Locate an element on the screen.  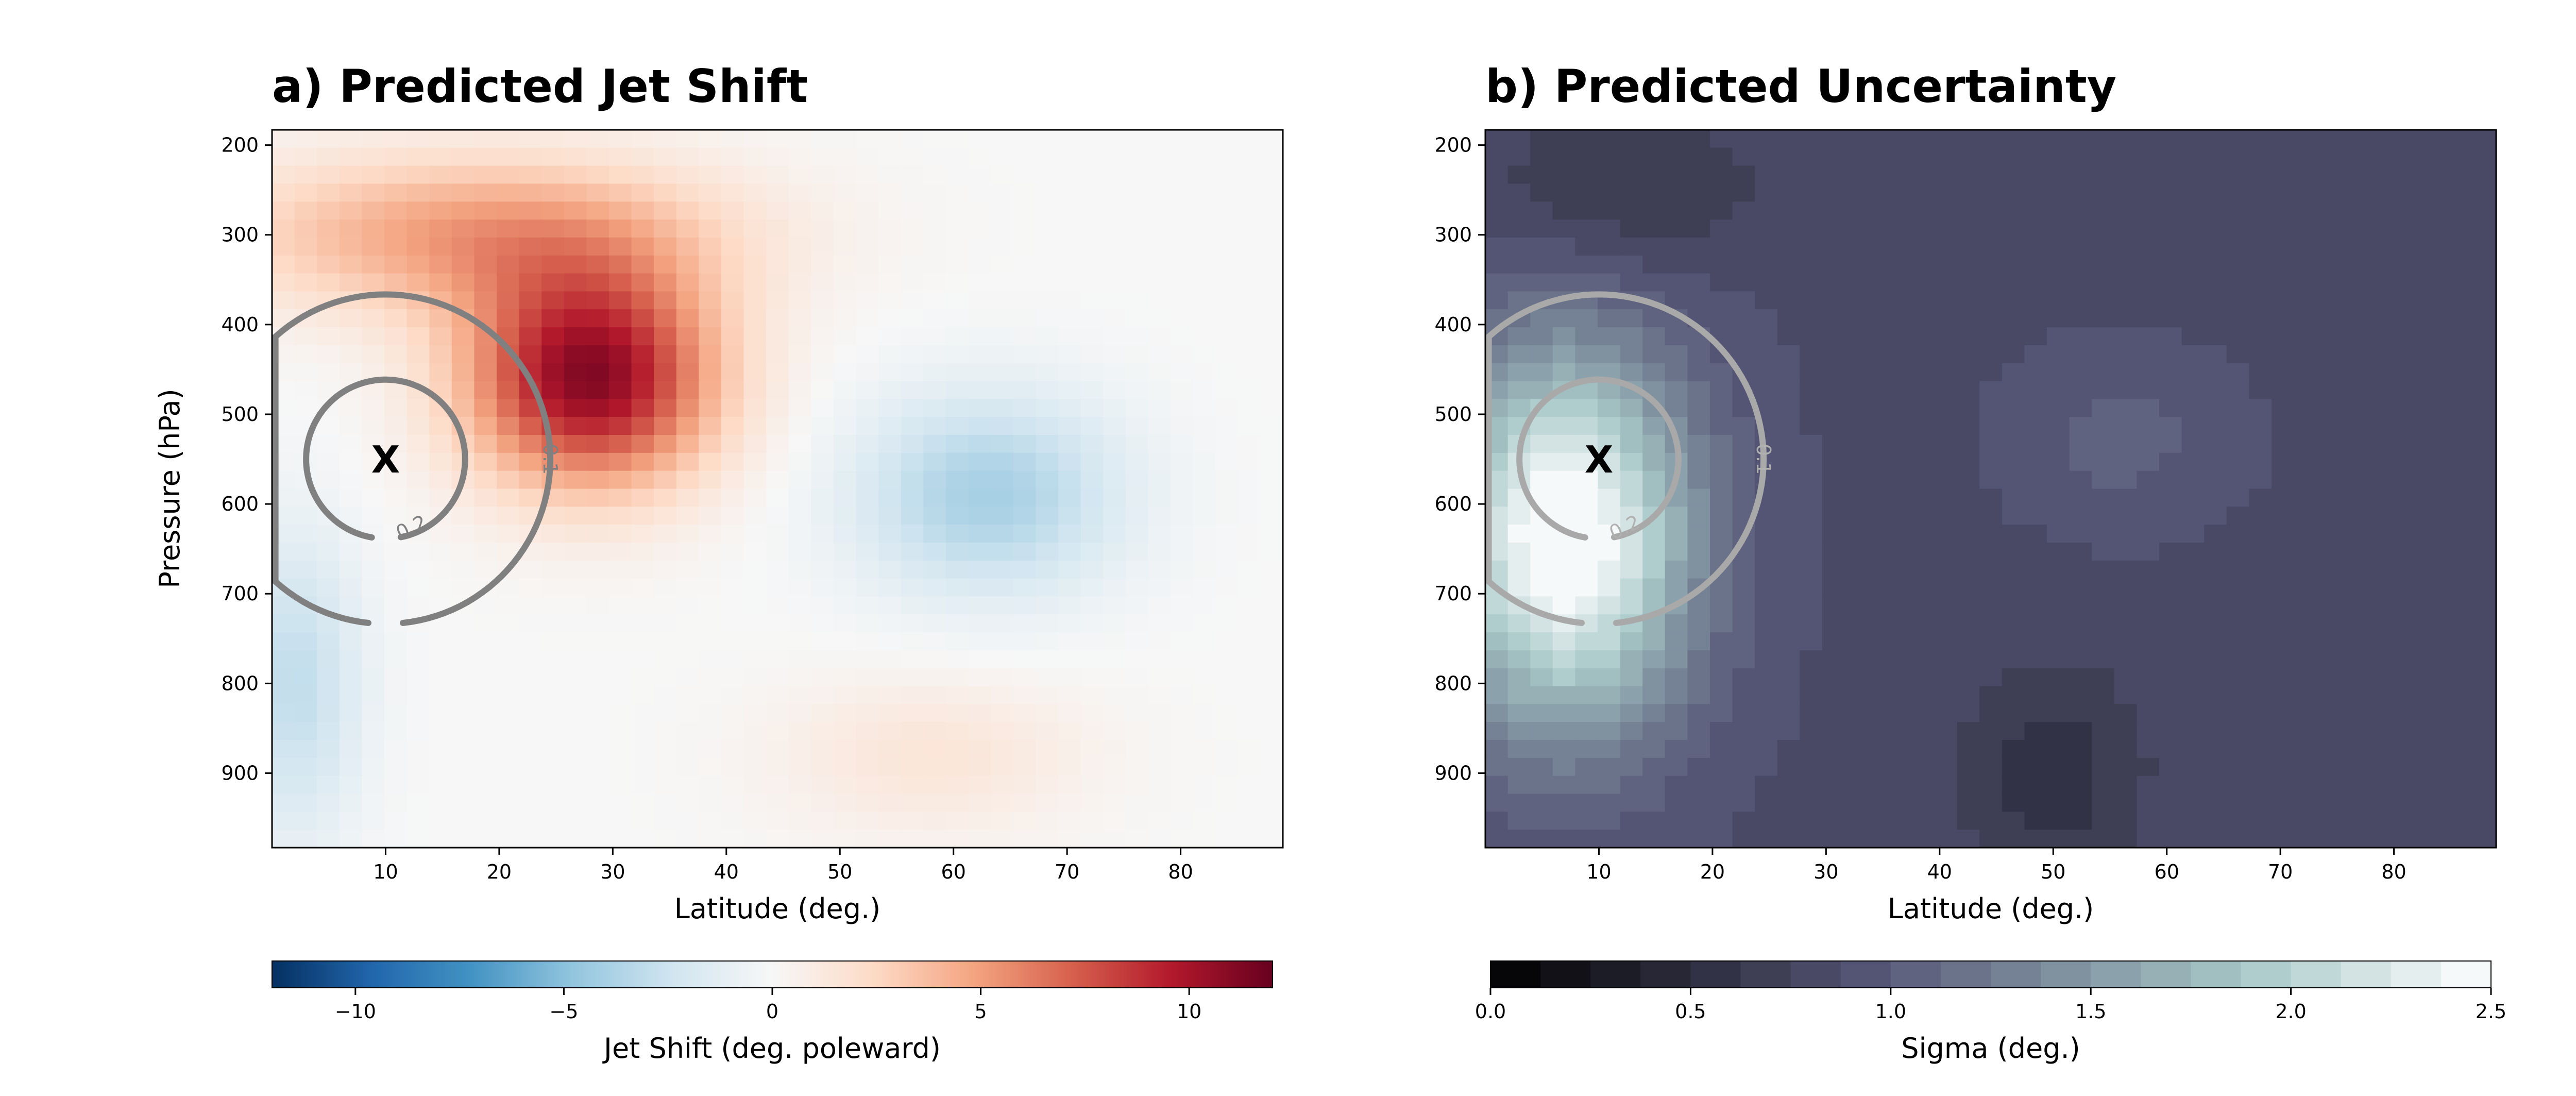
x-tick-label: 50 is located at coordinates (2053, 872).